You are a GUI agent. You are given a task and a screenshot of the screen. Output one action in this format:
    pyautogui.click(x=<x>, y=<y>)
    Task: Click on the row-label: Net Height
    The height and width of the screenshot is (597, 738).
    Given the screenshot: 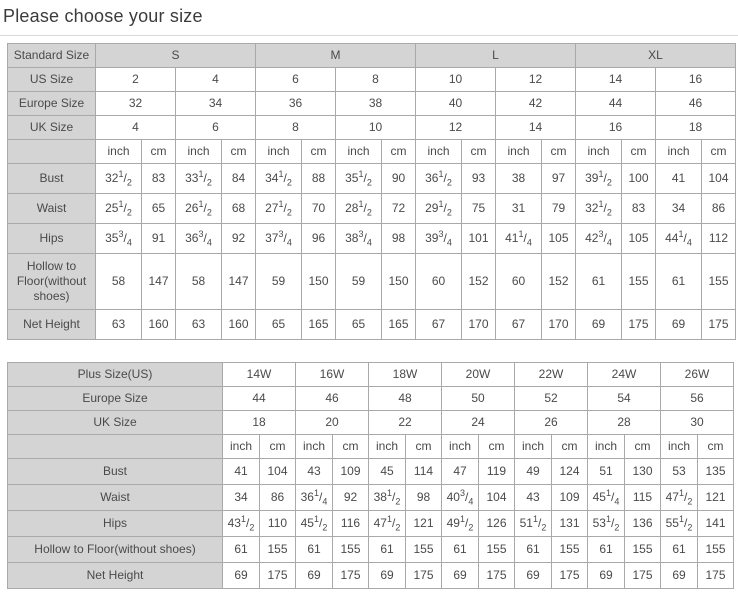 What is the action you would take?
    pyautogui.click(x=51, y=324)
    